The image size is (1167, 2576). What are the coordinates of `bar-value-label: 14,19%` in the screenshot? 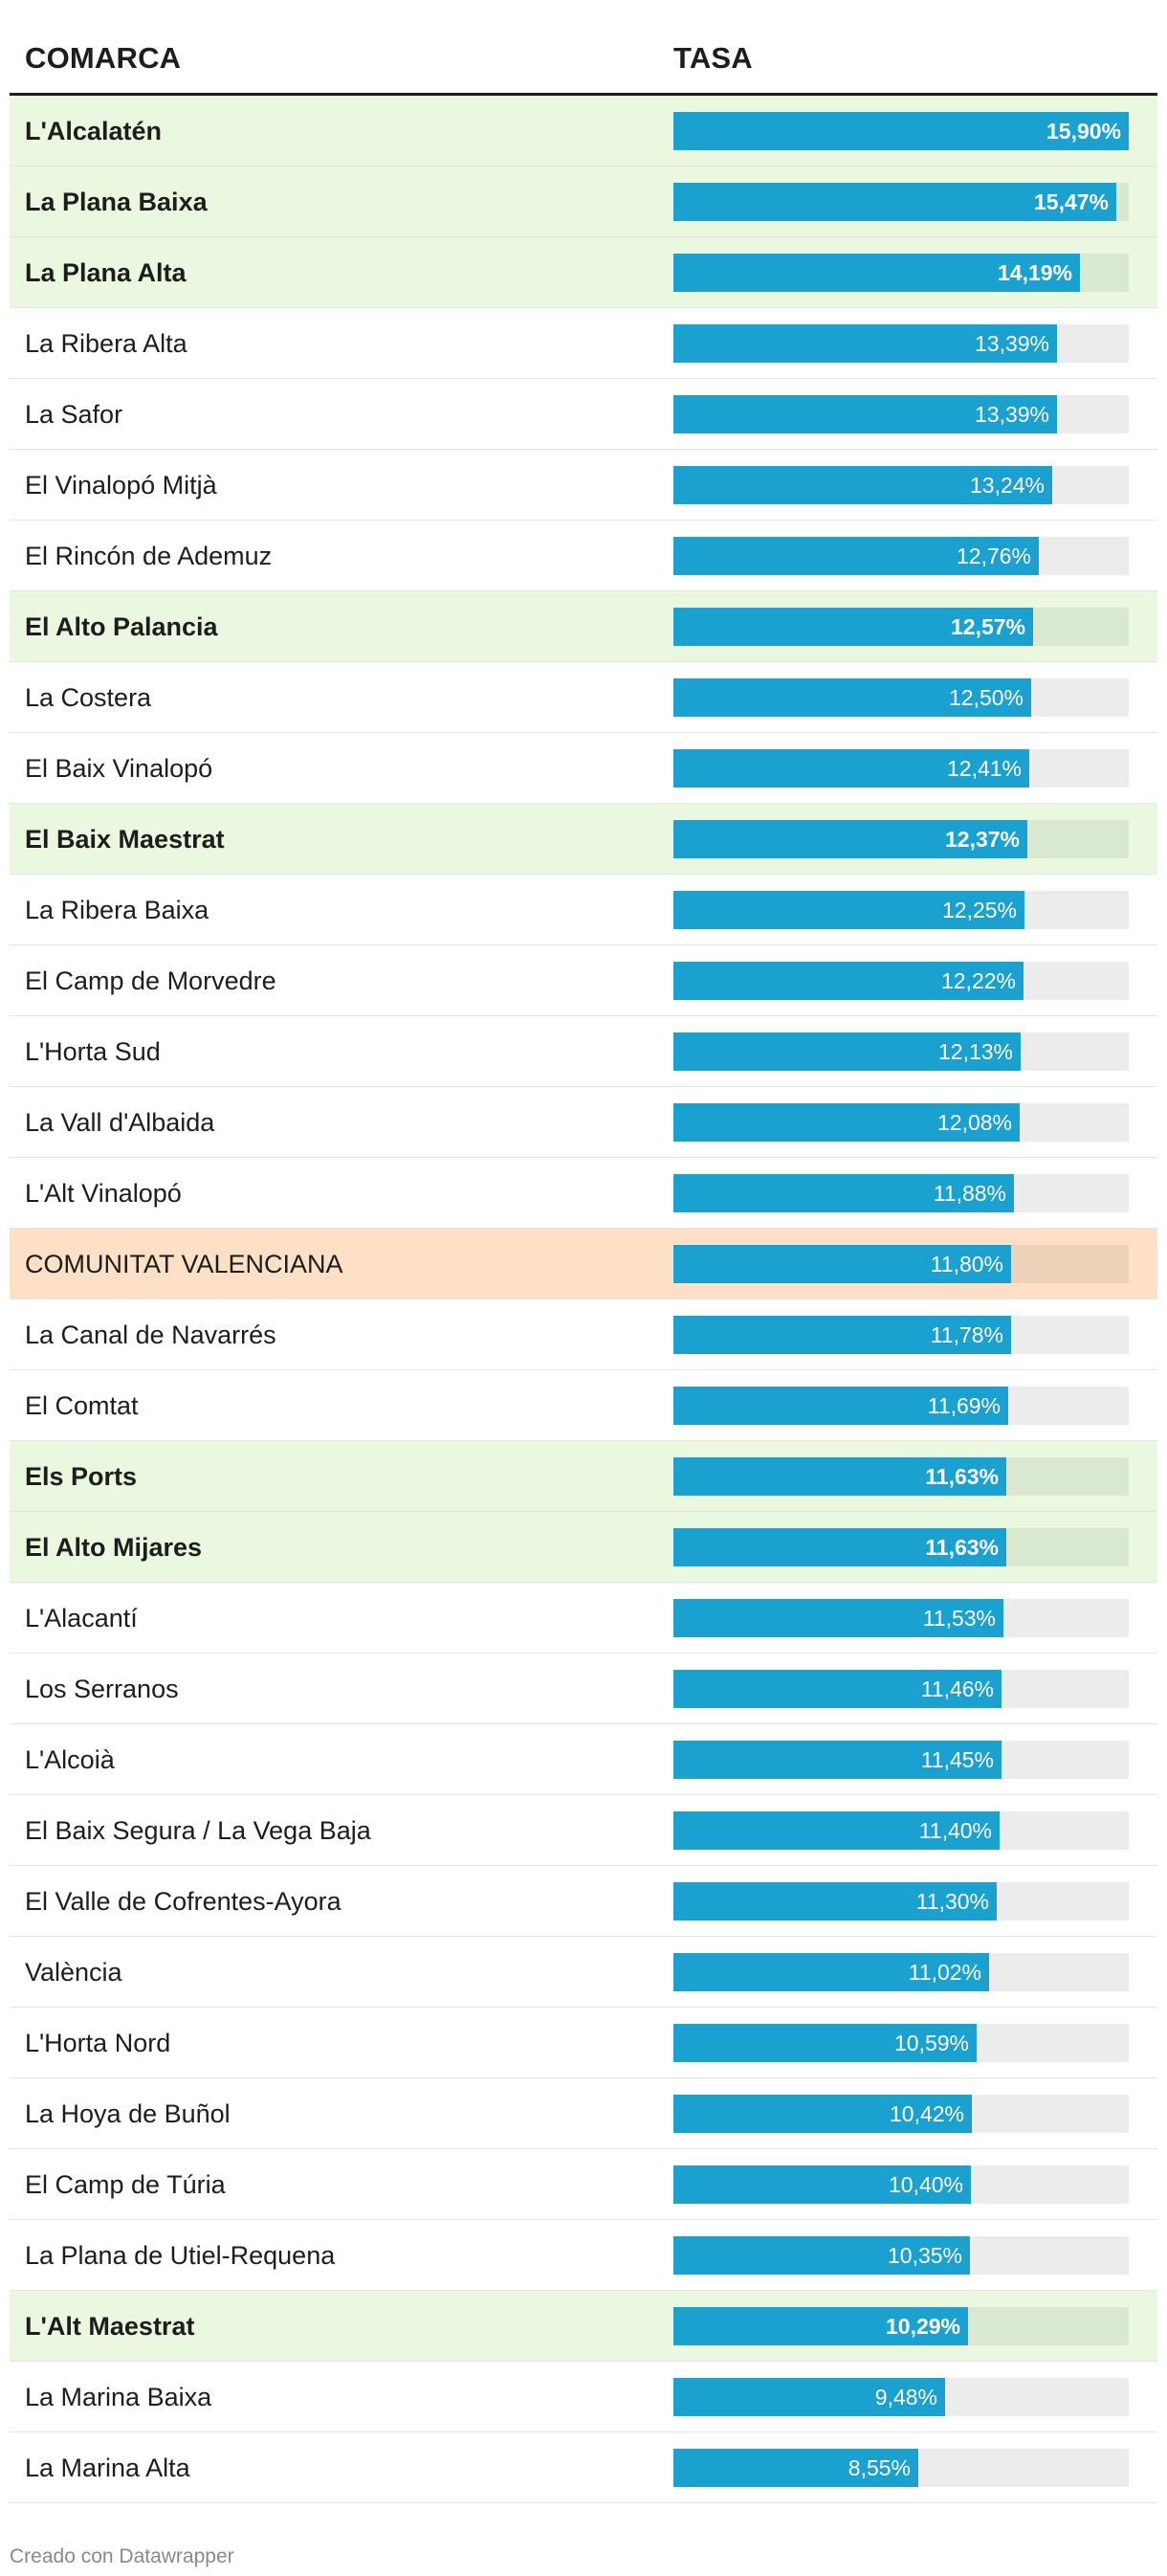 It's located at (1034, 272).